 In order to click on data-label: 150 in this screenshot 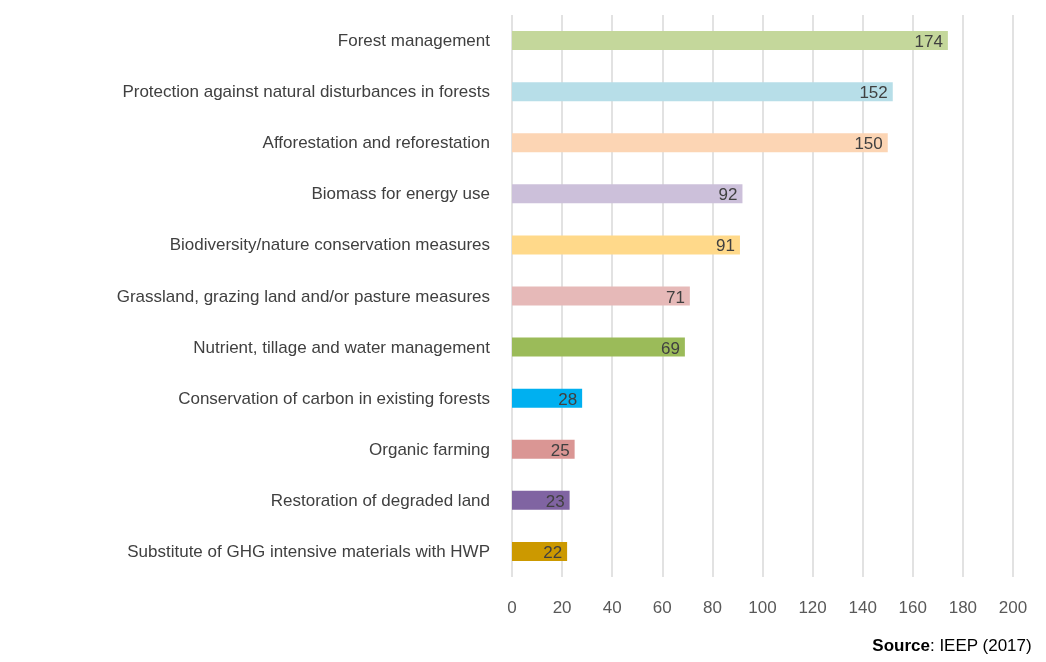, I will do `click(868, 144)`.